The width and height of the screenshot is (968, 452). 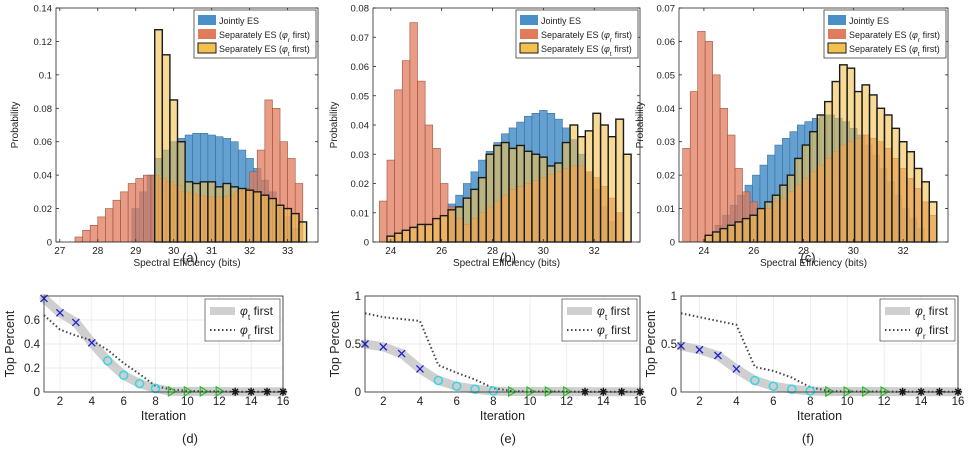 I want to click on legend-entry: Jointly ES, so click(x=561, y=21).